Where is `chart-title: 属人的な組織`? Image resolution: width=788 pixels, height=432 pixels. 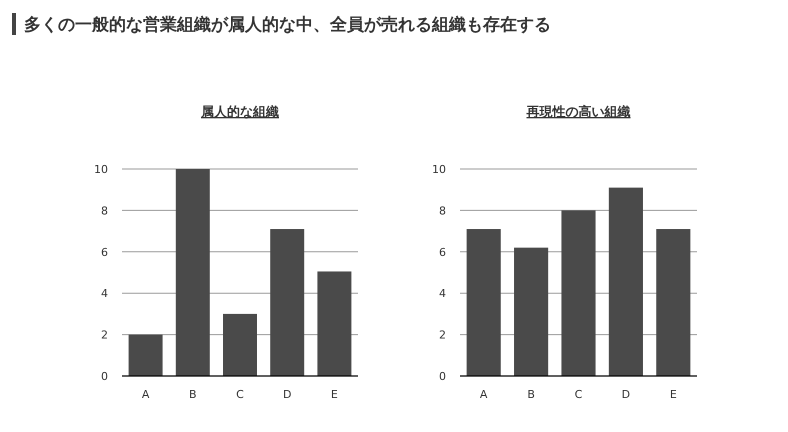 chart-title: 属人的な組織 is located at coordinates (239, 112).